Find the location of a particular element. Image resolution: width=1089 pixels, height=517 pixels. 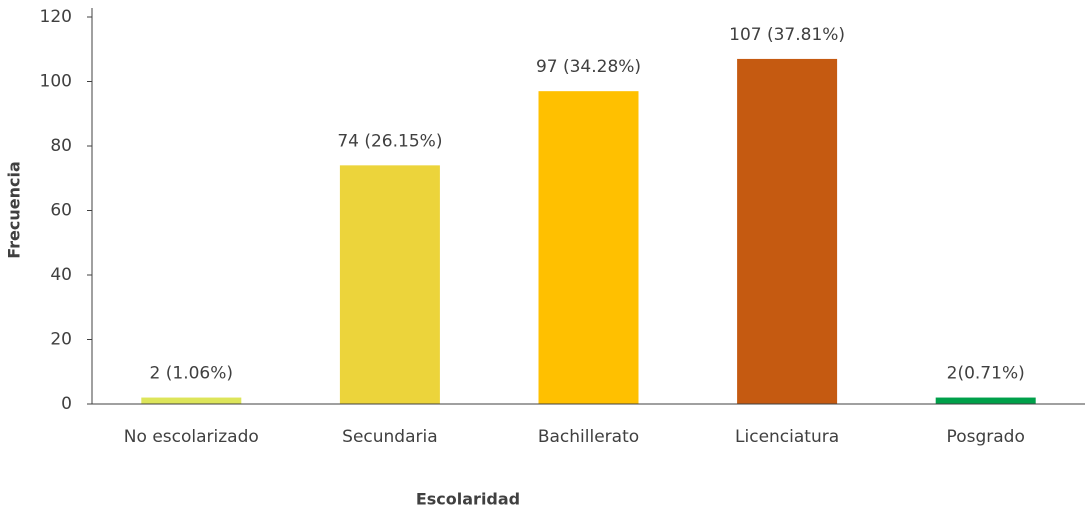

x-tick-label: Bachillerato is located at coordinates (588, 437).